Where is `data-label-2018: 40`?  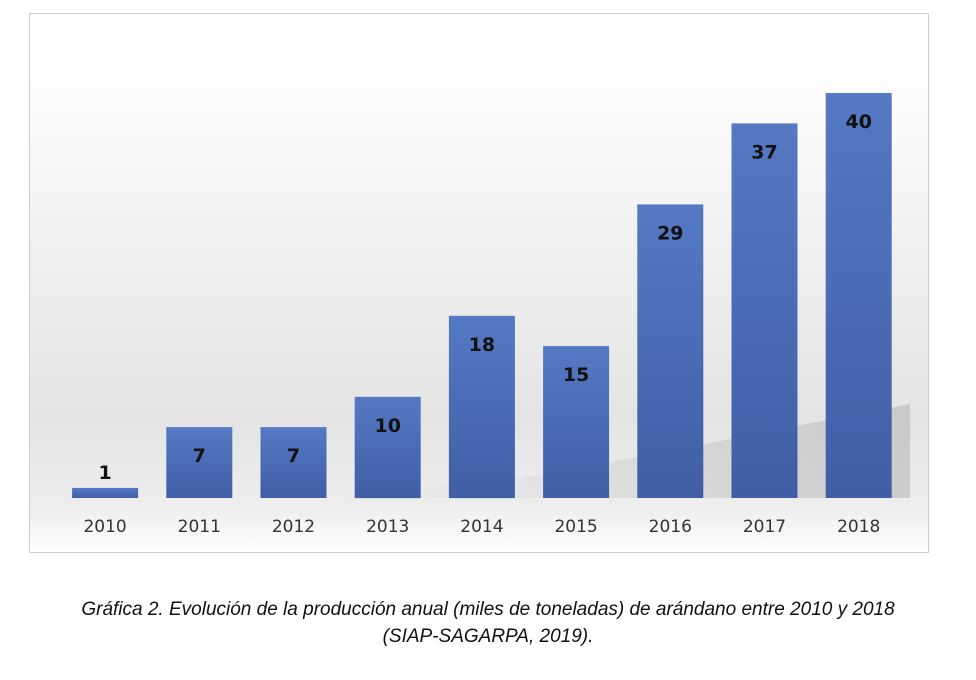
data-label-2018: 40 is located at coordinates (858, 122).